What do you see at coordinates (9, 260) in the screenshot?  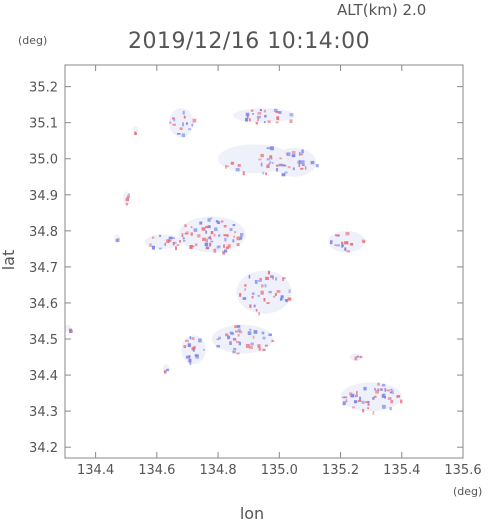 I see `y-axis-title: lat` at bounding box center [9, 260].